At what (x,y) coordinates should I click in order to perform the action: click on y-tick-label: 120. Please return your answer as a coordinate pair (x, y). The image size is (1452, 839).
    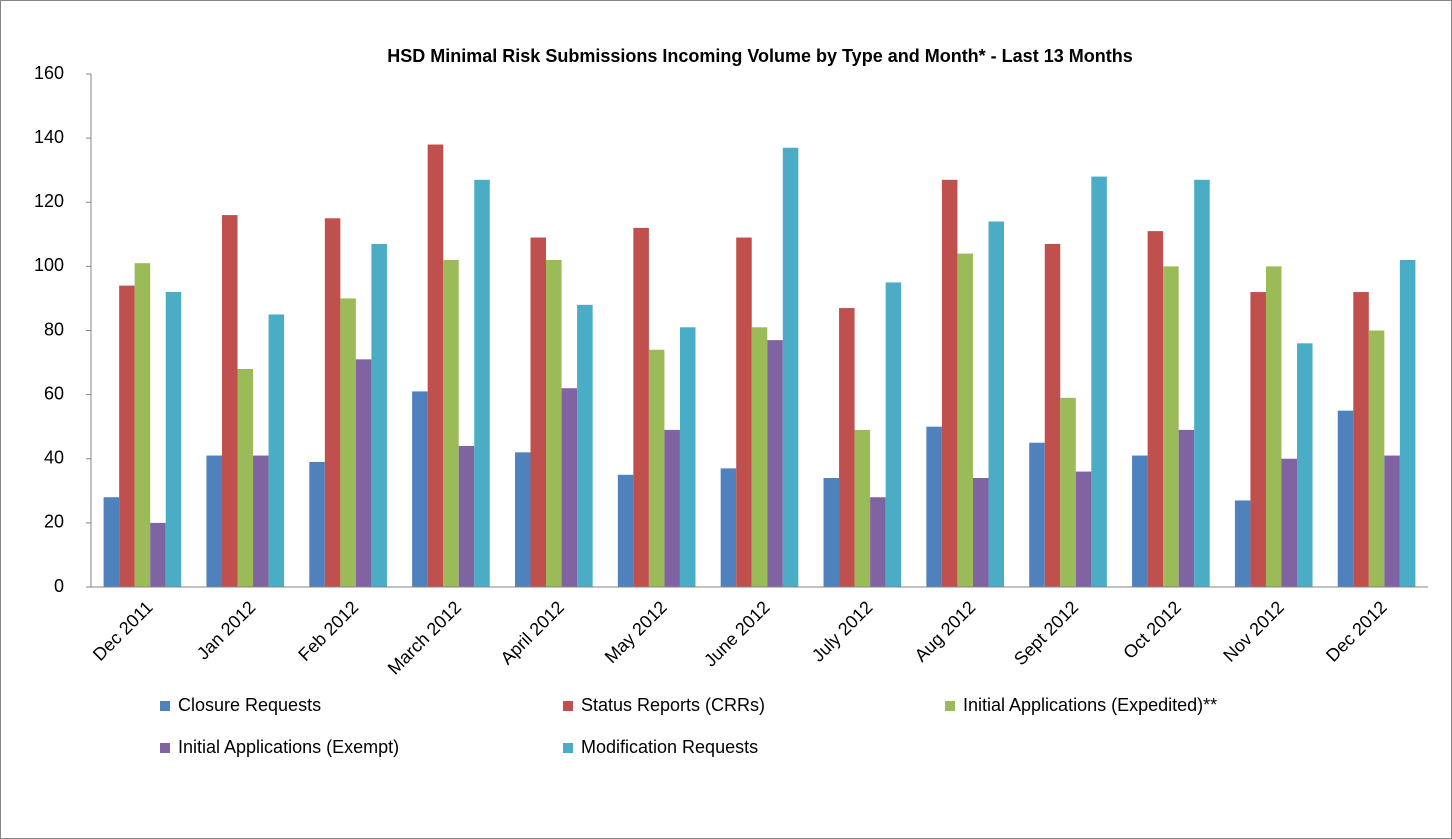
    Looking at the image, I should click on (49, 201).